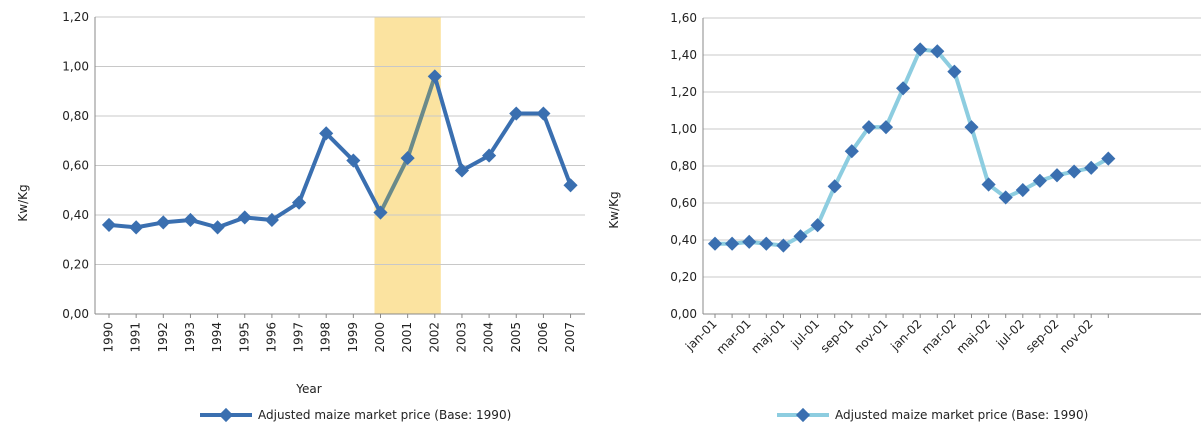  What do you see at coordinates (939, 337) in the screenshot?
I see `r-x-tick-label: mar-02` at bounding box center [939, 337].